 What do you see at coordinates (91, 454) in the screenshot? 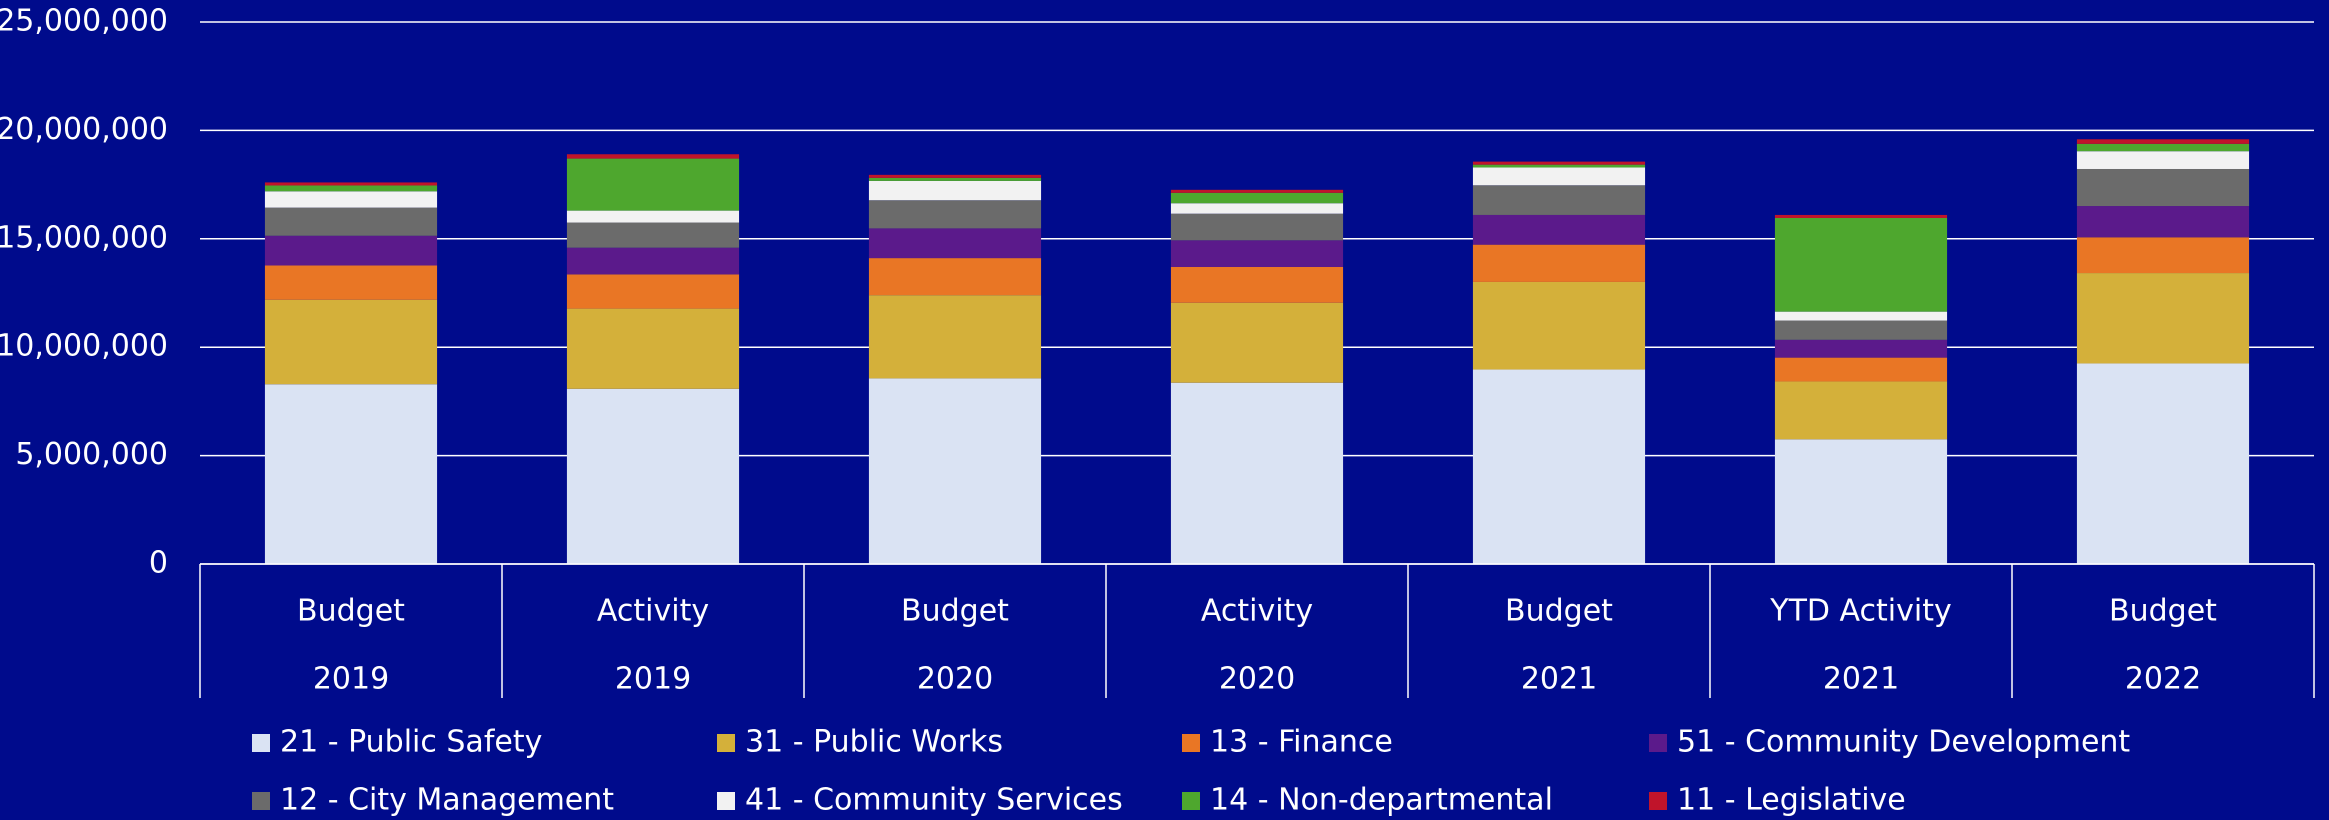
I see `y-tick-label: 5,000,000` at bounding box center [91, 454].